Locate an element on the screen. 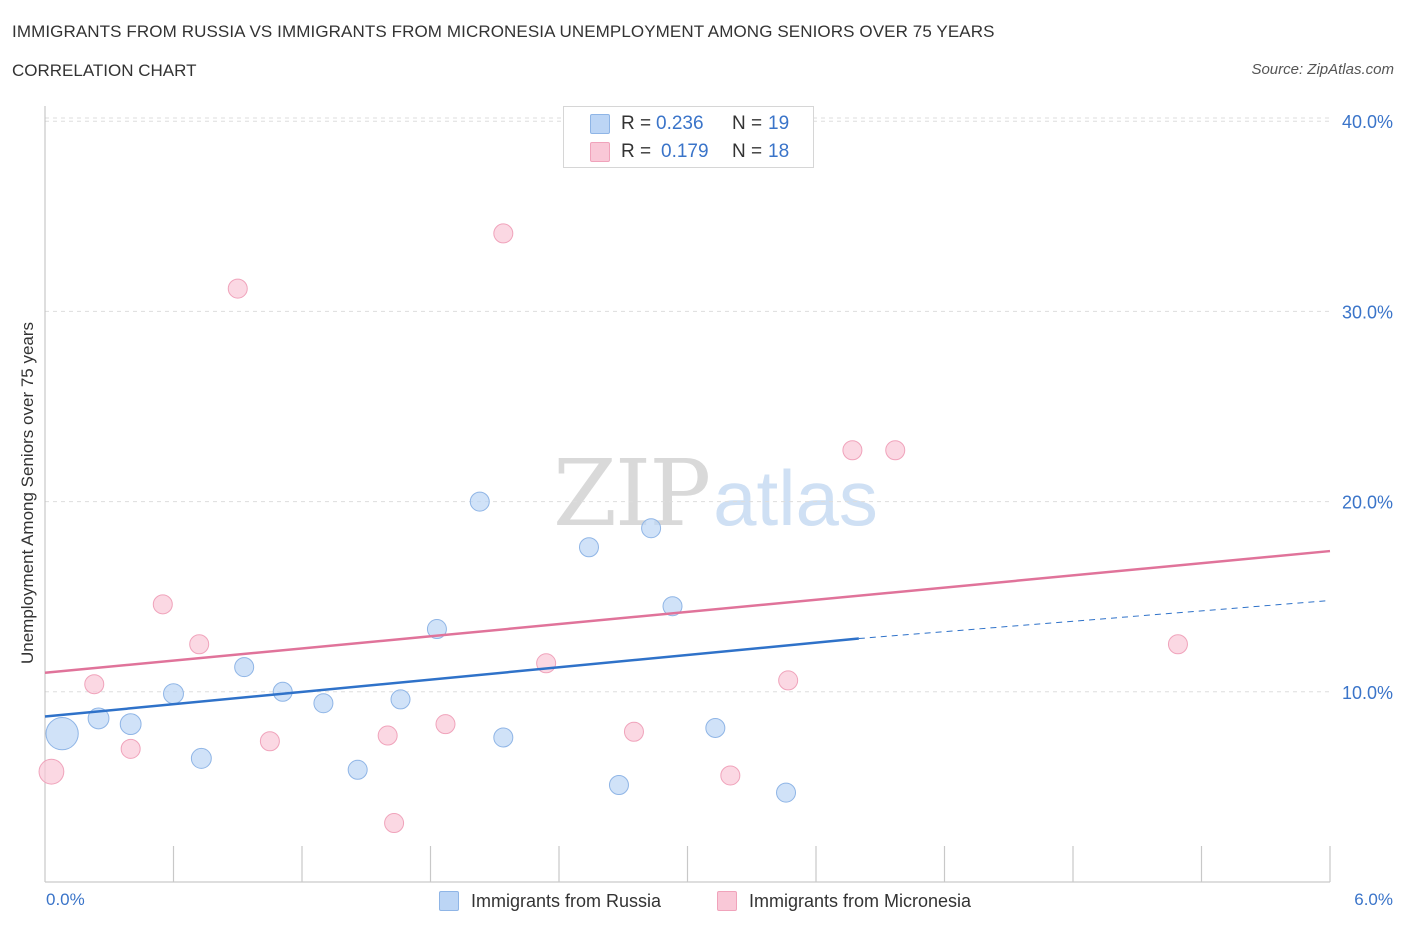 This screenshot has width=1406, height=930. russia-trend-extension is located at coordinates (1094, 620).